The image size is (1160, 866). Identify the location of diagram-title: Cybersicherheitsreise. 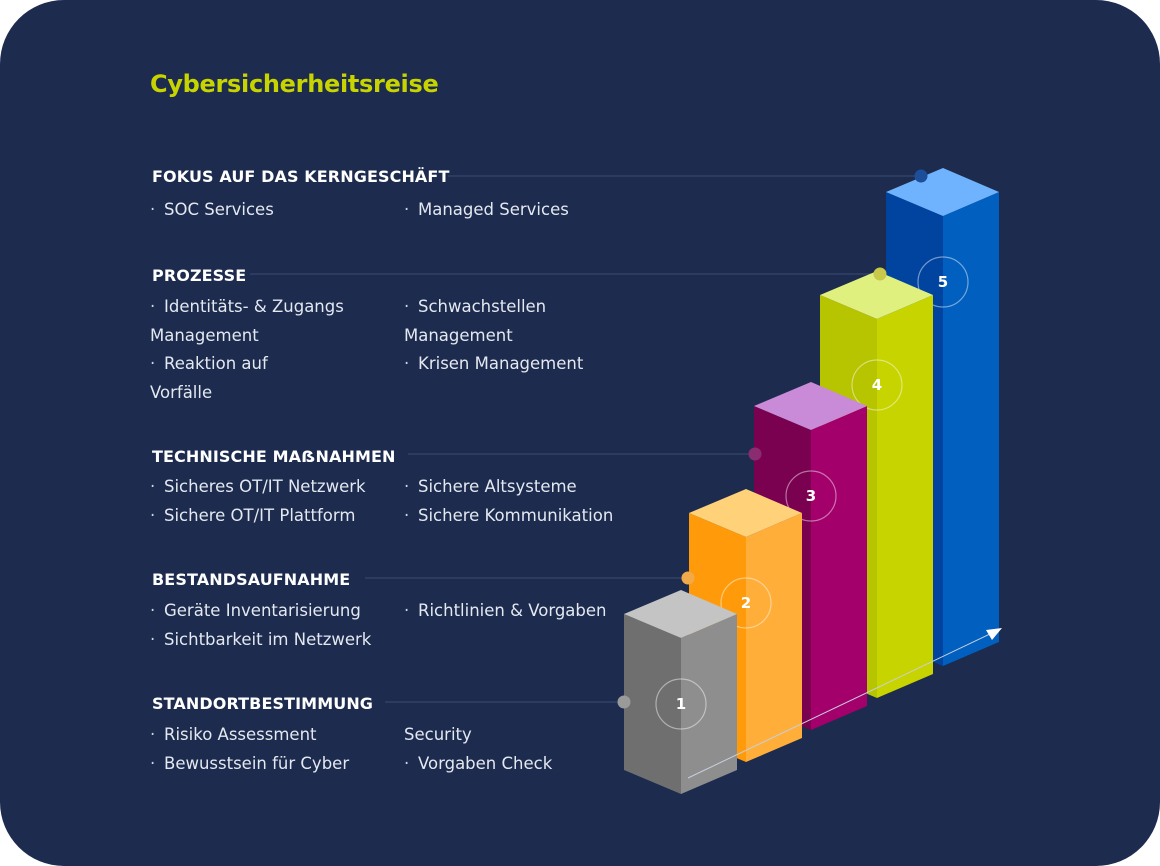
(294, 84).